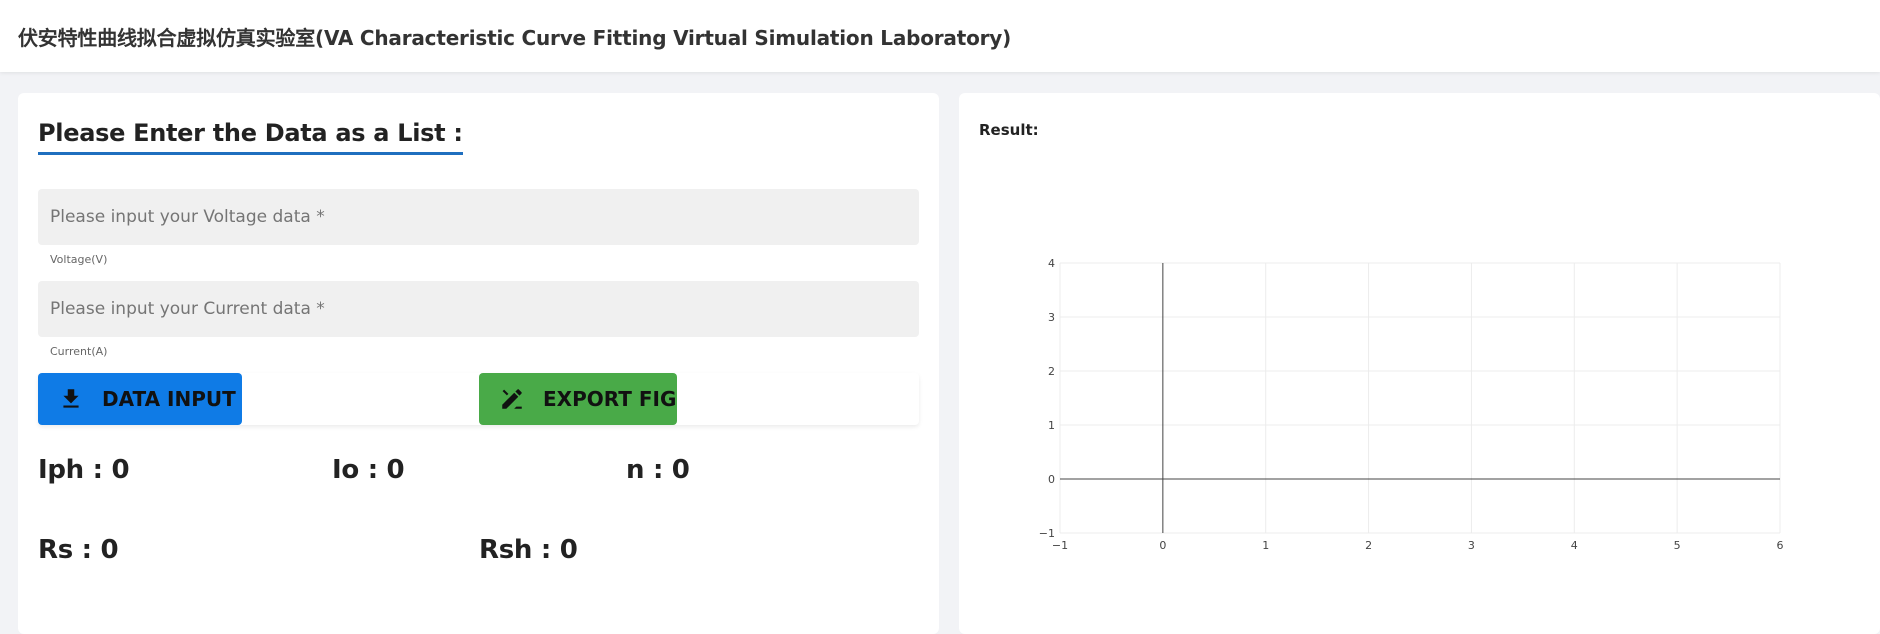 The width and height of the screenshot is (1880, 634). I want to click on data-input-label: DATA INPUT, so click(169, 399).